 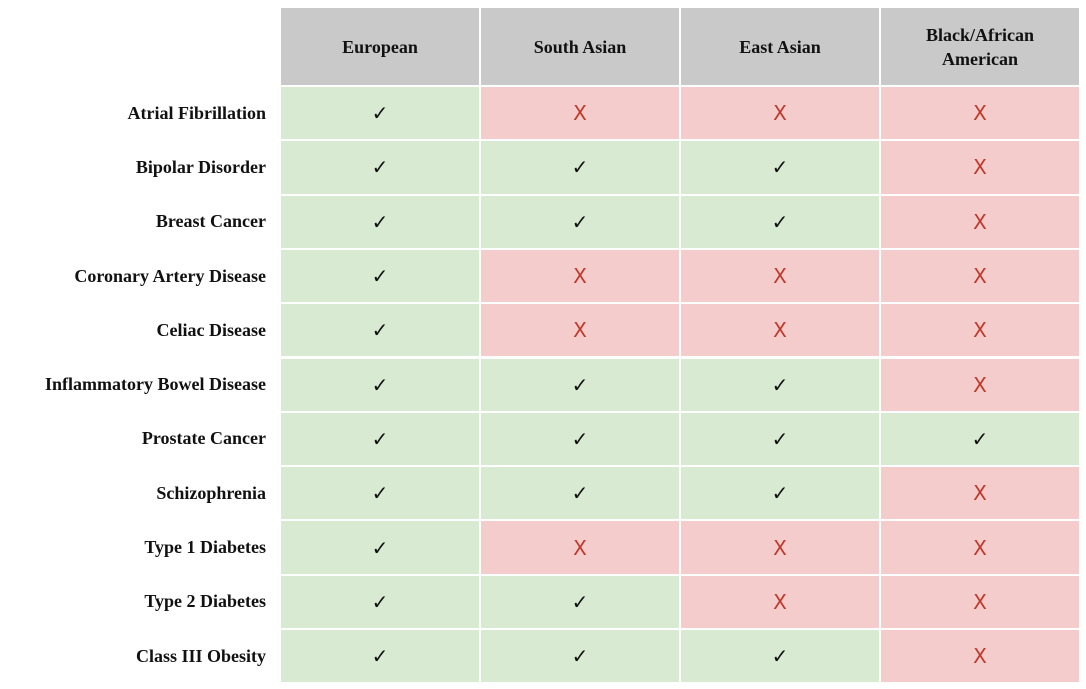 I want to click on column-header: East Asian, so click(x=780, y=46).